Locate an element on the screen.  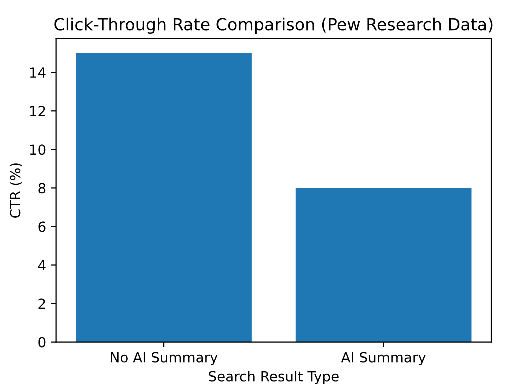
y-tick-label: 6 is located at coordinates (42, 227).